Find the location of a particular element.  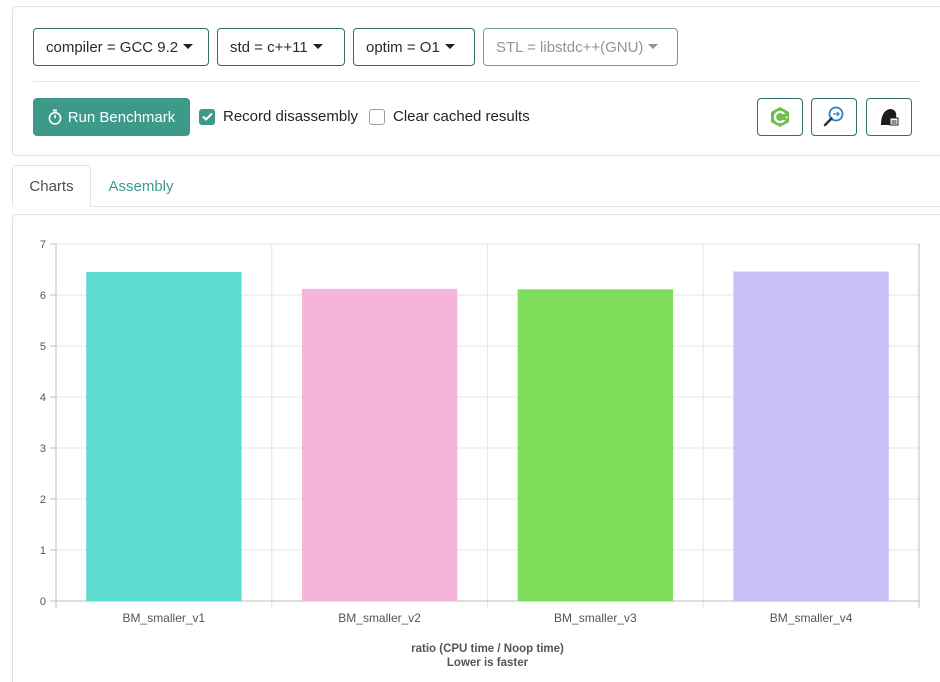

y-tick-label: 4 is located at coordinates (43, 398).